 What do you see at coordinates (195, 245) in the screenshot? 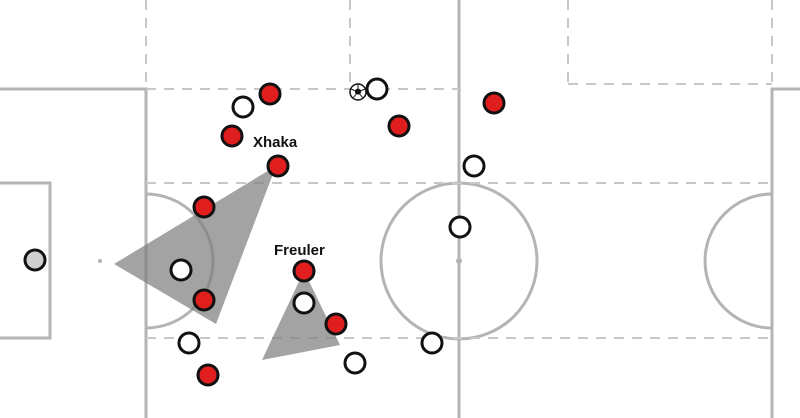
I see `xhaka-cover-shadow` at bounding box center [195, 245].